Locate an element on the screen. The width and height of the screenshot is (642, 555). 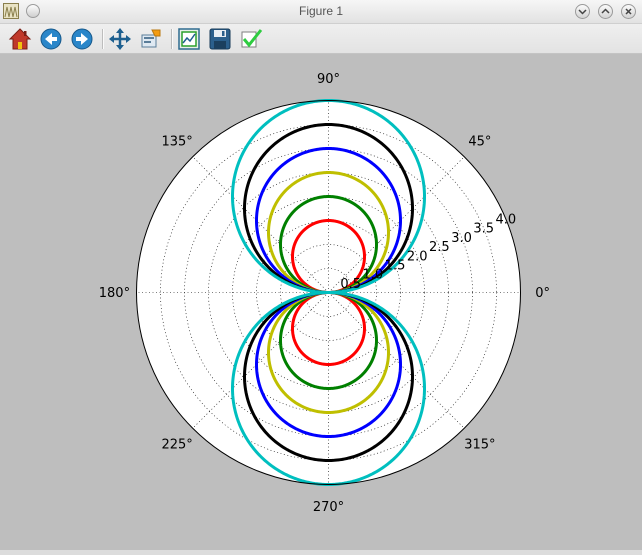
r-tick-label: 3.5 is located at coordinates (483, 229).